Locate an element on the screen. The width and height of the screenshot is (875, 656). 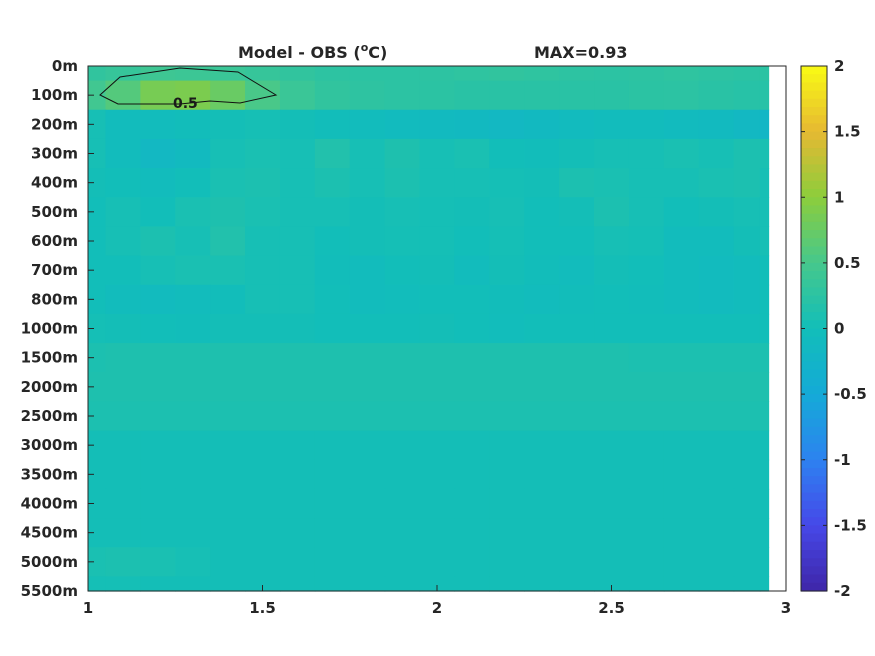
x-tick-label: 1.5 is located at coordinates (262, 608).